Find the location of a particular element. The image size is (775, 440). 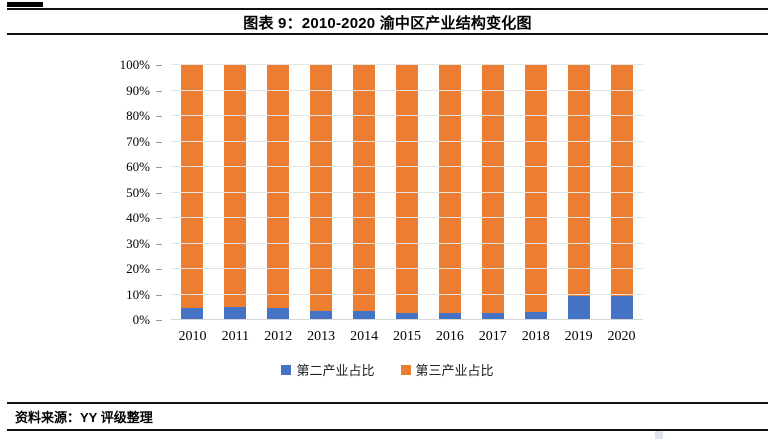

top-accent-bar is located at coordinates (25, 4).